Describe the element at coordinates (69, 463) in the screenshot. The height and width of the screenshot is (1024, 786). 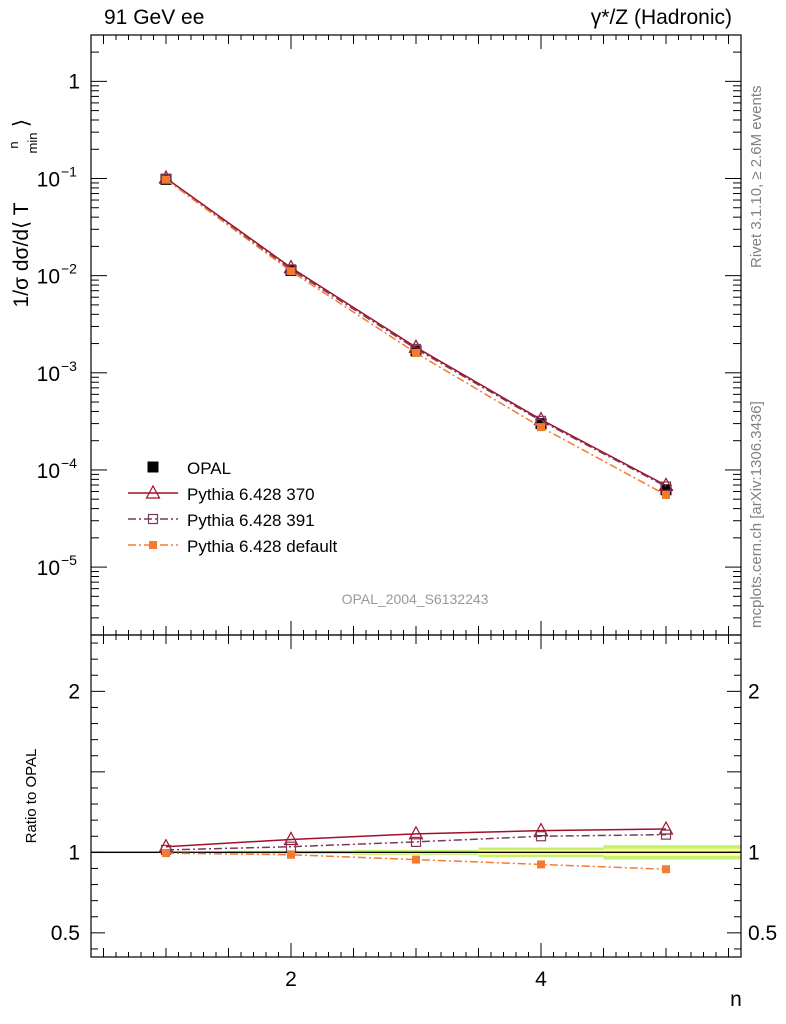
I see `y-tick-label-exponent: −4` at that location.